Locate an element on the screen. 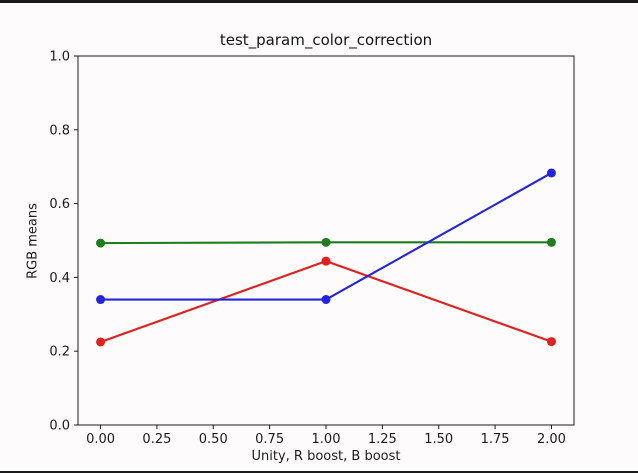 This screenshot has height=473, width=638. window-edge-bottom is located at coordinates (319, 472).